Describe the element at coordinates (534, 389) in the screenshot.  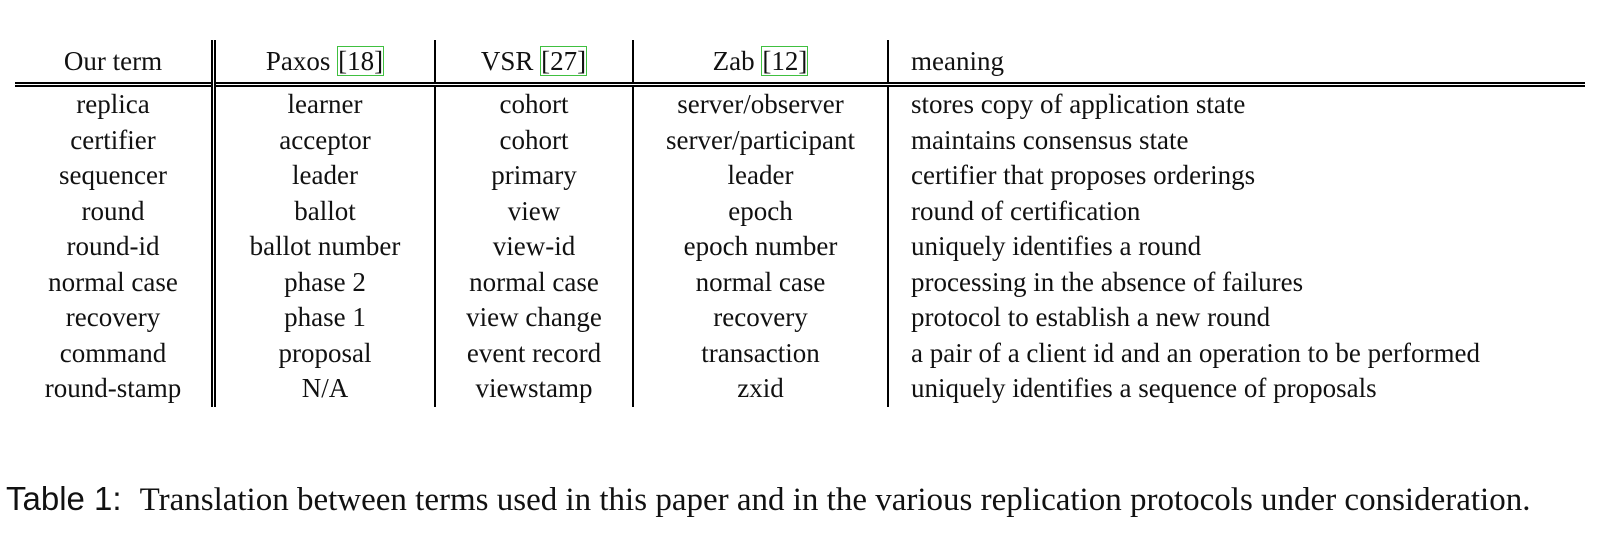
I see `cell-vsr: viewstamp` at that location.